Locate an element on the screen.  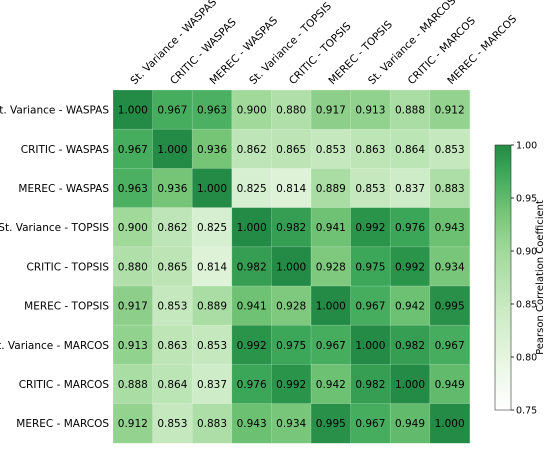
cell-value-label: 0.900 is located at coordinates (252, 111).